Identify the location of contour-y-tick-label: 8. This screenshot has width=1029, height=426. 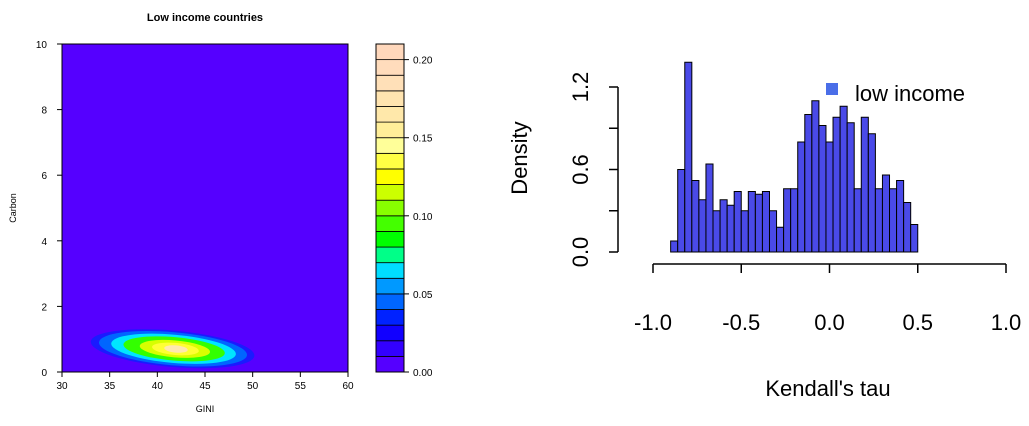
(44, 111).